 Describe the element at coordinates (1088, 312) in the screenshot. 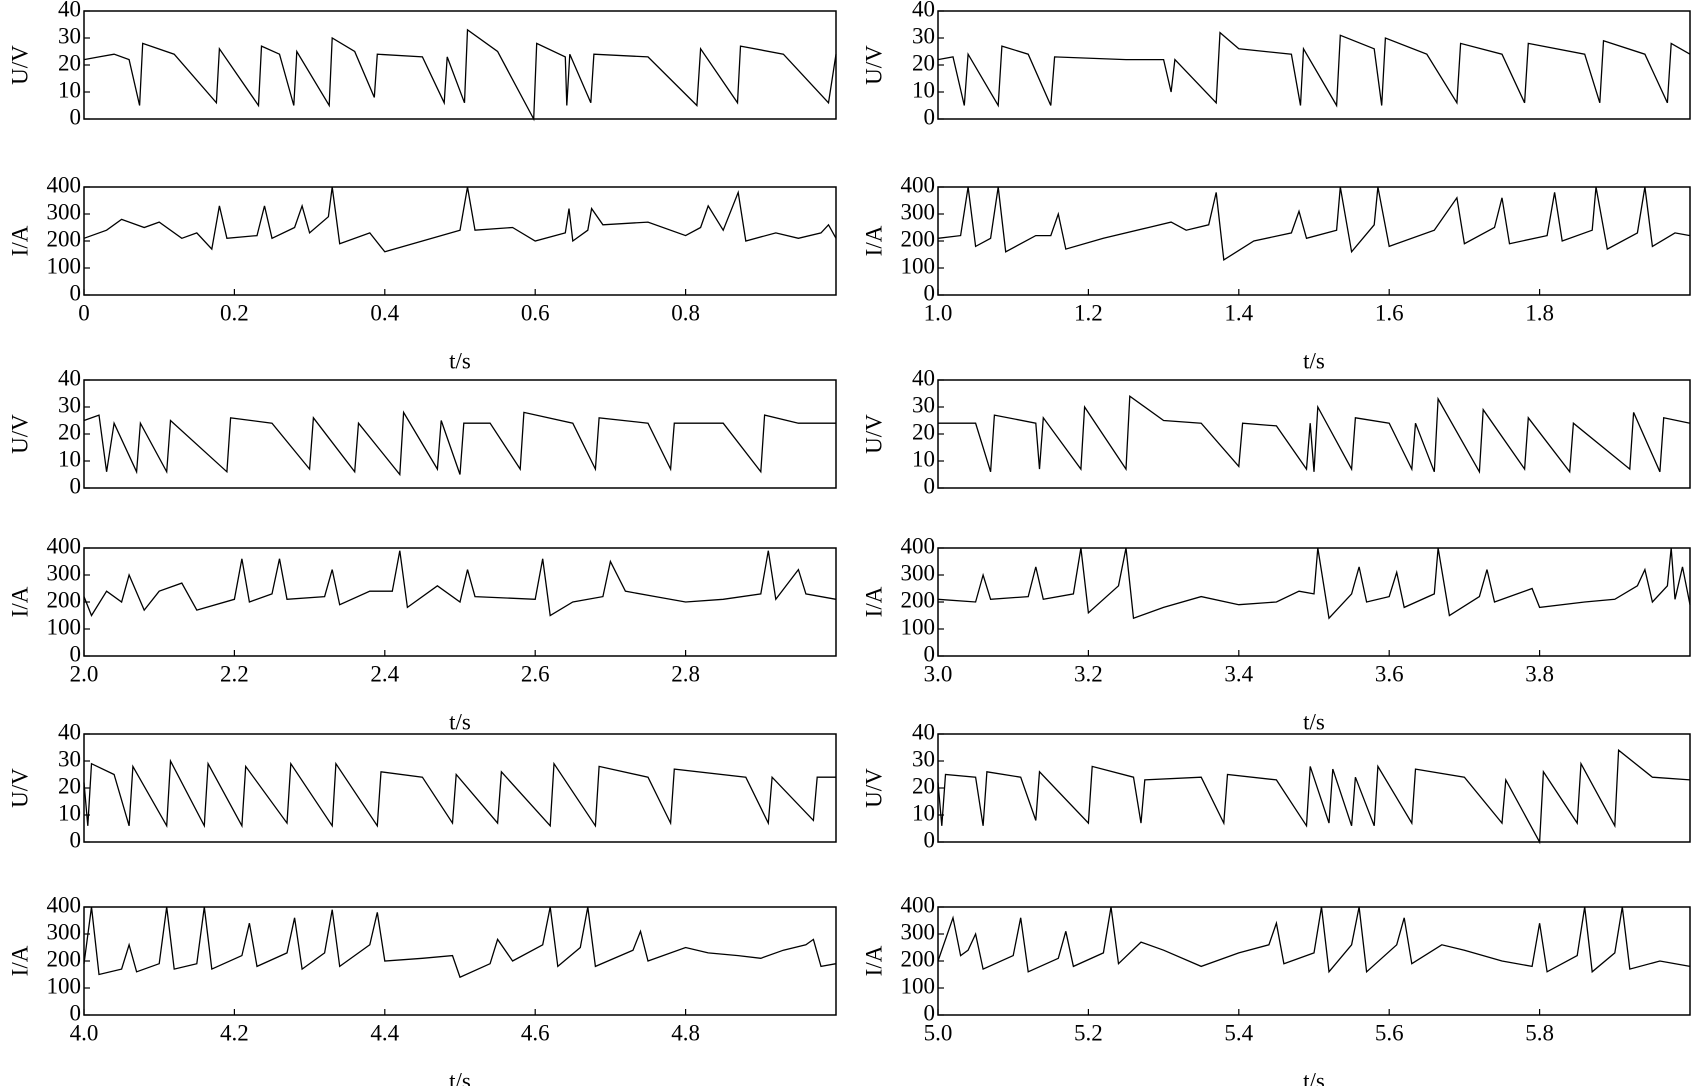

I see `x-tick-label: 1.2` at that location.